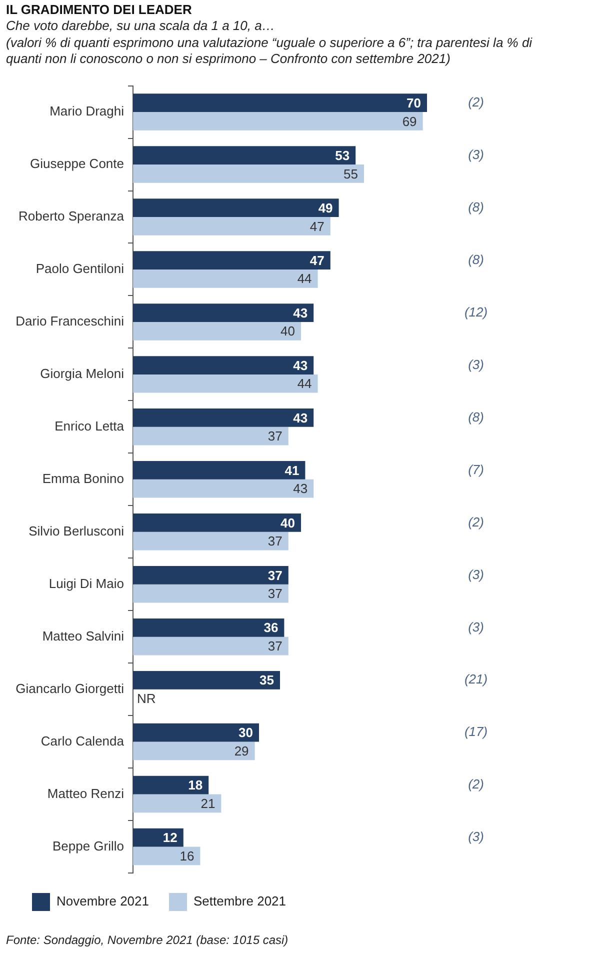 This screenshot has width=600, height=964. What do you see at coordinates (351, 174) in the screenshot?
I see `data-label: 55` at bounding box center [351, 174].